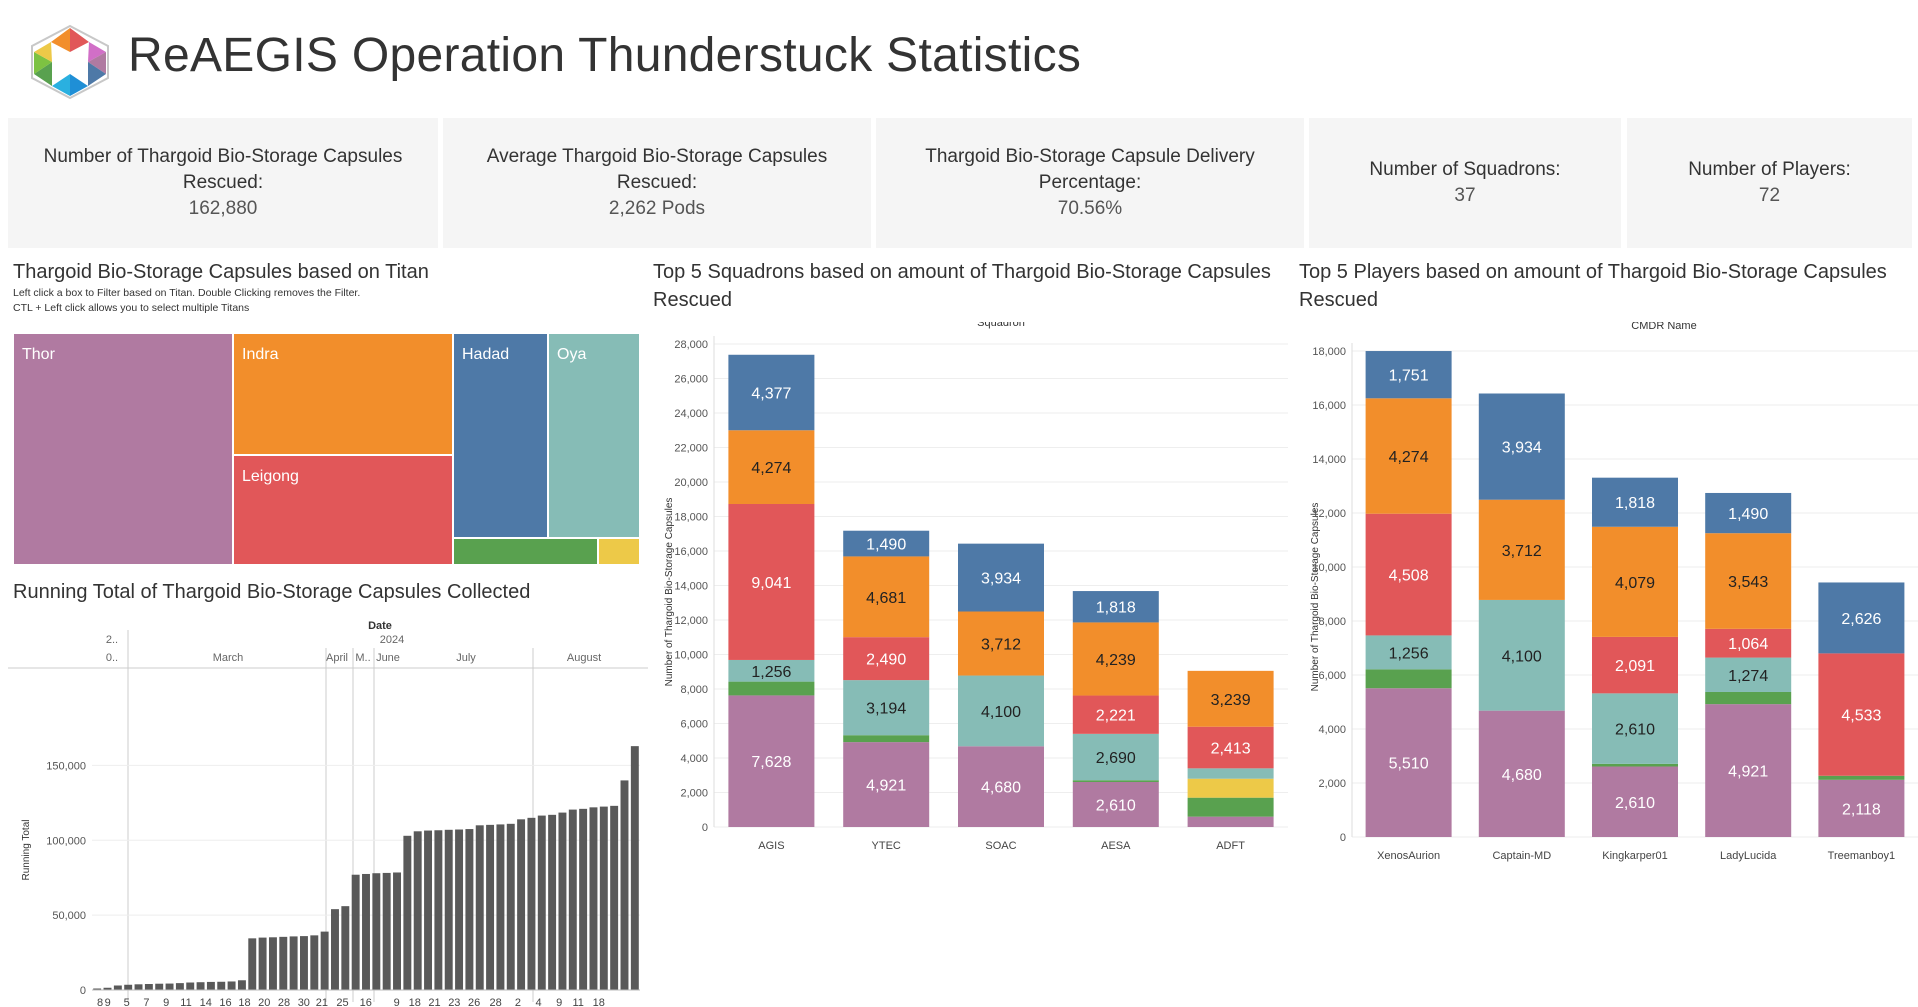 The height and width of the screenshot is (1007, 1918). I want to click on y-axis-title: Number of Thargoid Bio-Storage Capsules, so click(1315, 597).